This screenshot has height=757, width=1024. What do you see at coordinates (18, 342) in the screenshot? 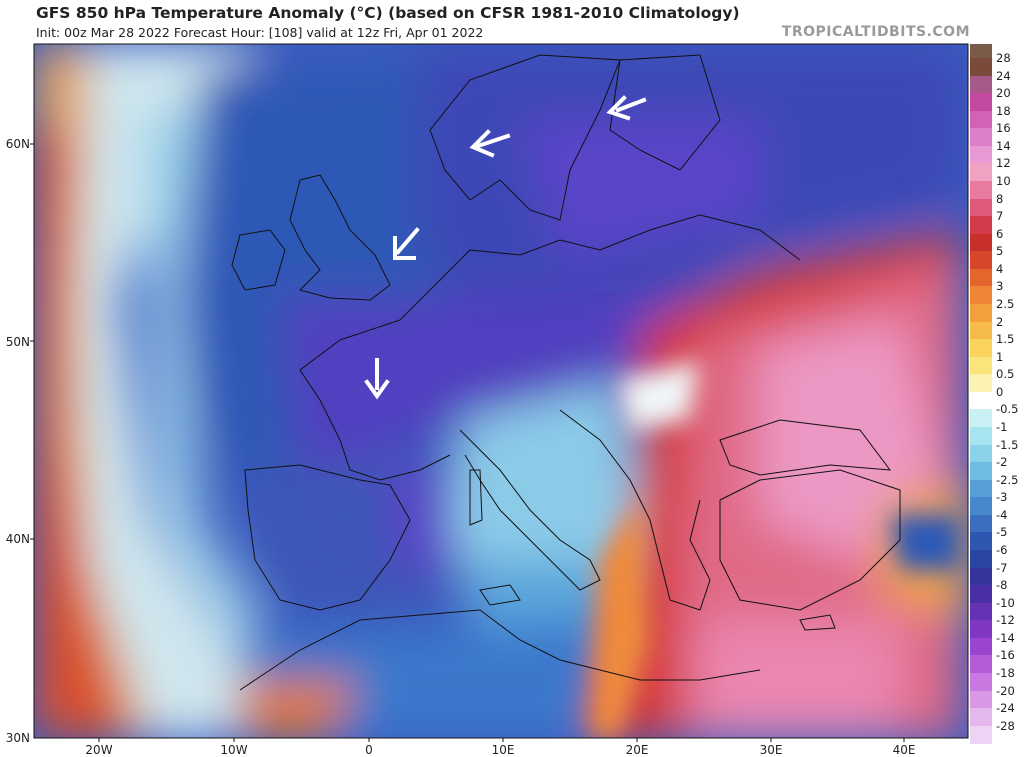
I see `lat-label: 50N` at bounding box center [18, 342].